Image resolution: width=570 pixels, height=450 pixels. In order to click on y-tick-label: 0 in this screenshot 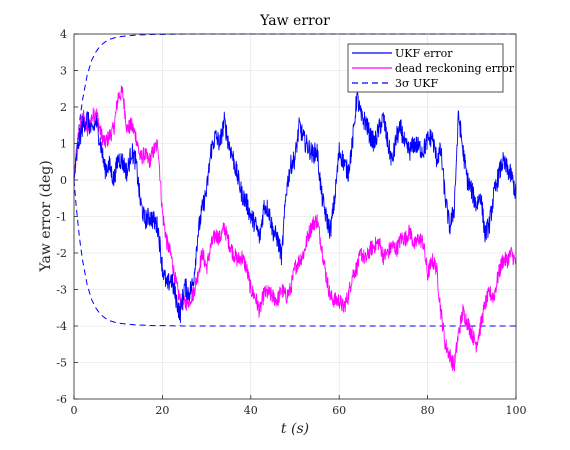, I will do `click(63, 180)`.